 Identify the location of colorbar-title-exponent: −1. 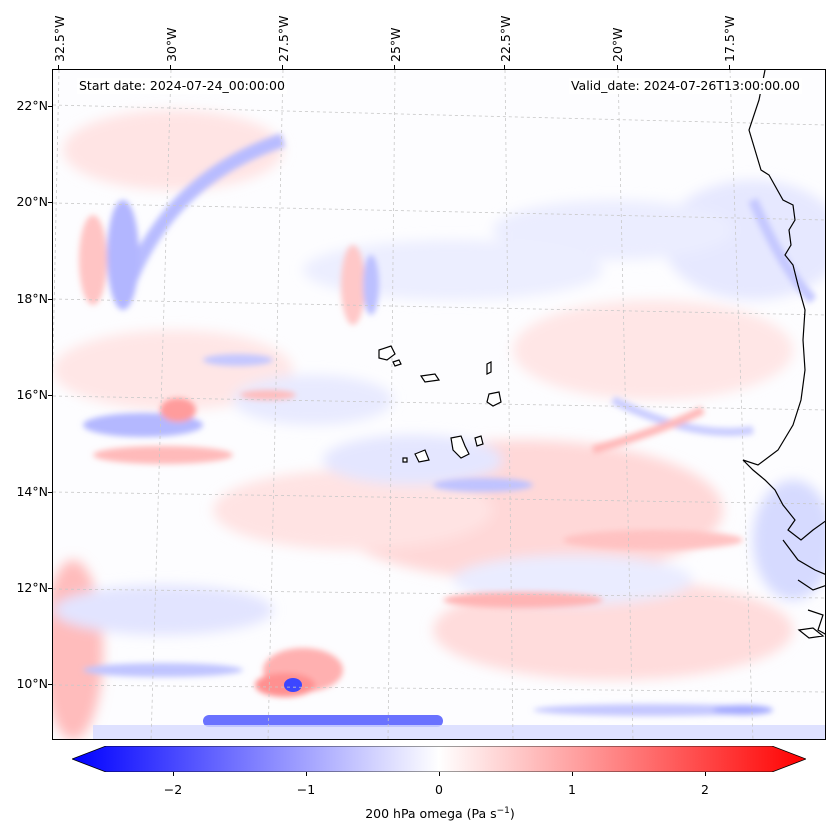
(503, 811).